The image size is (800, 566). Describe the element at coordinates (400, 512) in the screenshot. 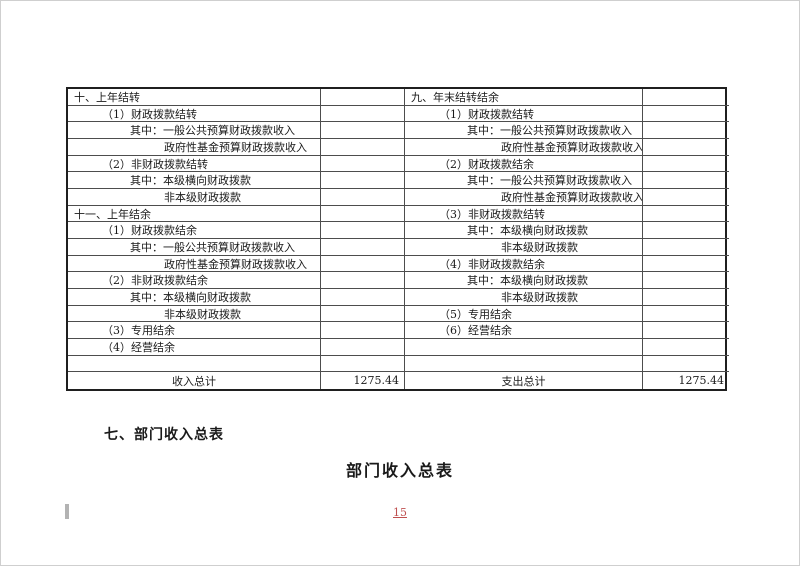

I see `page-number: 15` at that location.